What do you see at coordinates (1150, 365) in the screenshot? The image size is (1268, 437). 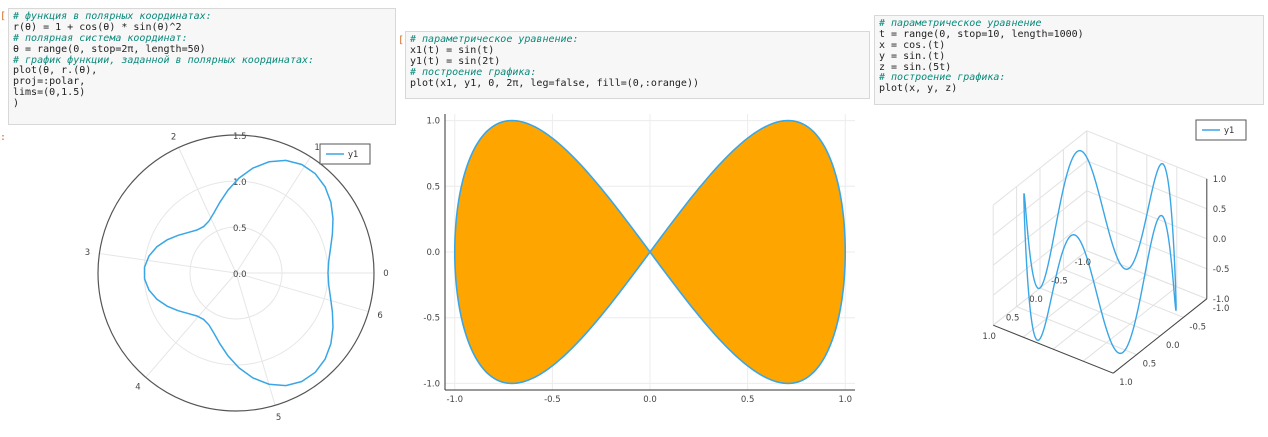 I see `y-tick-label-3d: 0.5` at bounding box center [1150, 365].